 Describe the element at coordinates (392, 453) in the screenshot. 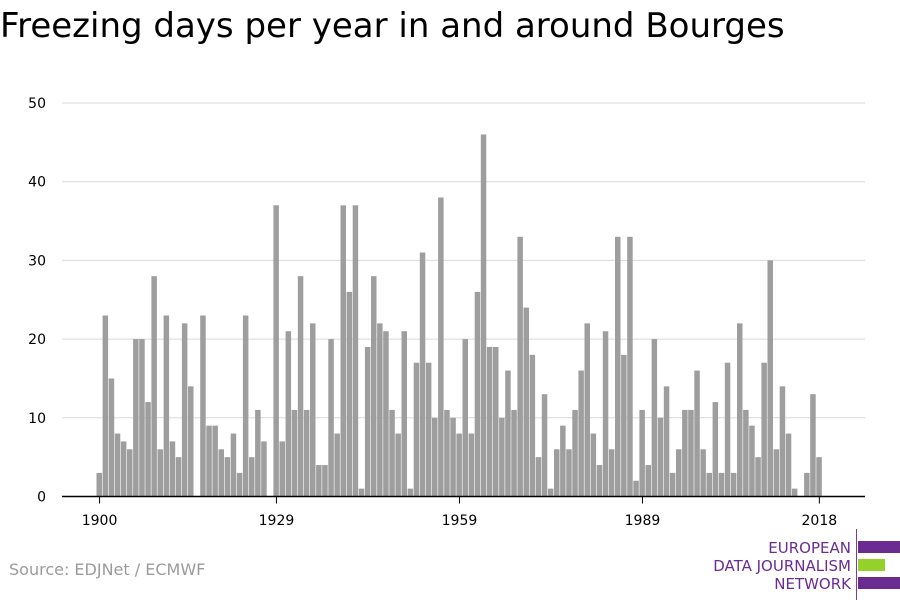

I see `bar-1948` at that location.